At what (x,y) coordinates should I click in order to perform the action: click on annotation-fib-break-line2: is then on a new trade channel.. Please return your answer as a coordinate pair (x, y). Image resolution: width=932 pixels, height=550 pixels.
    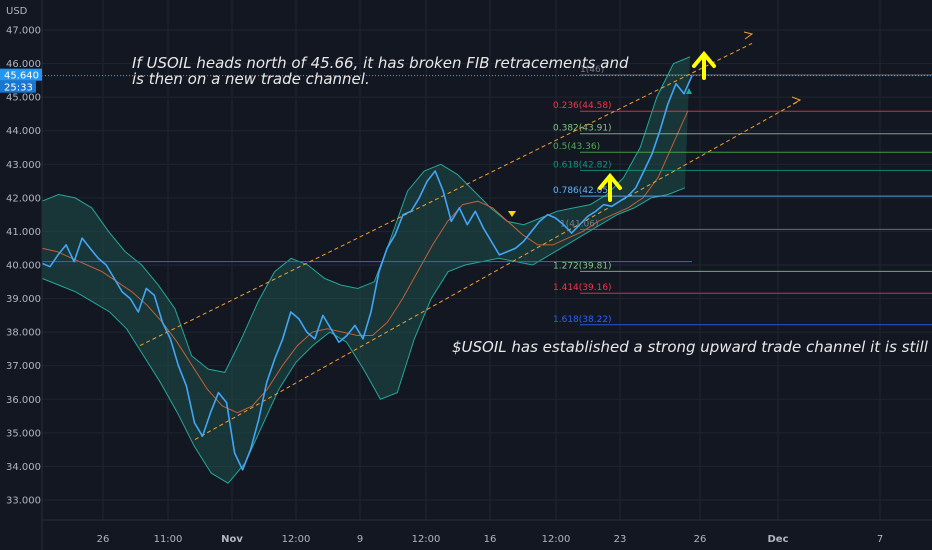
    Looking at the image, I should click on (251, 79).